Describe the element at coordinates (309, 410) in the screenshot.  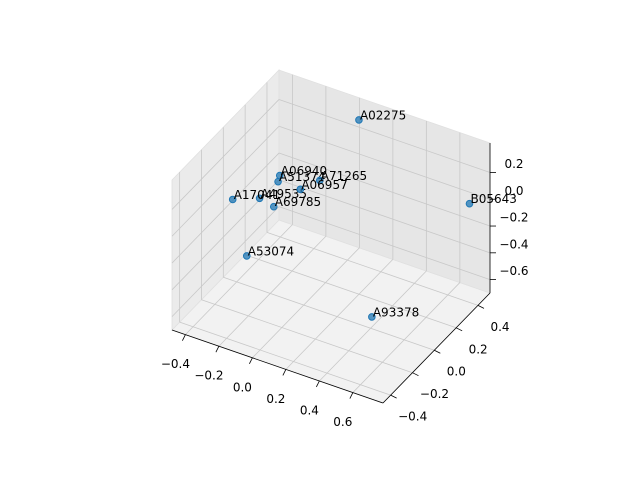
I see `x-tick-label: 0.4` at that location.